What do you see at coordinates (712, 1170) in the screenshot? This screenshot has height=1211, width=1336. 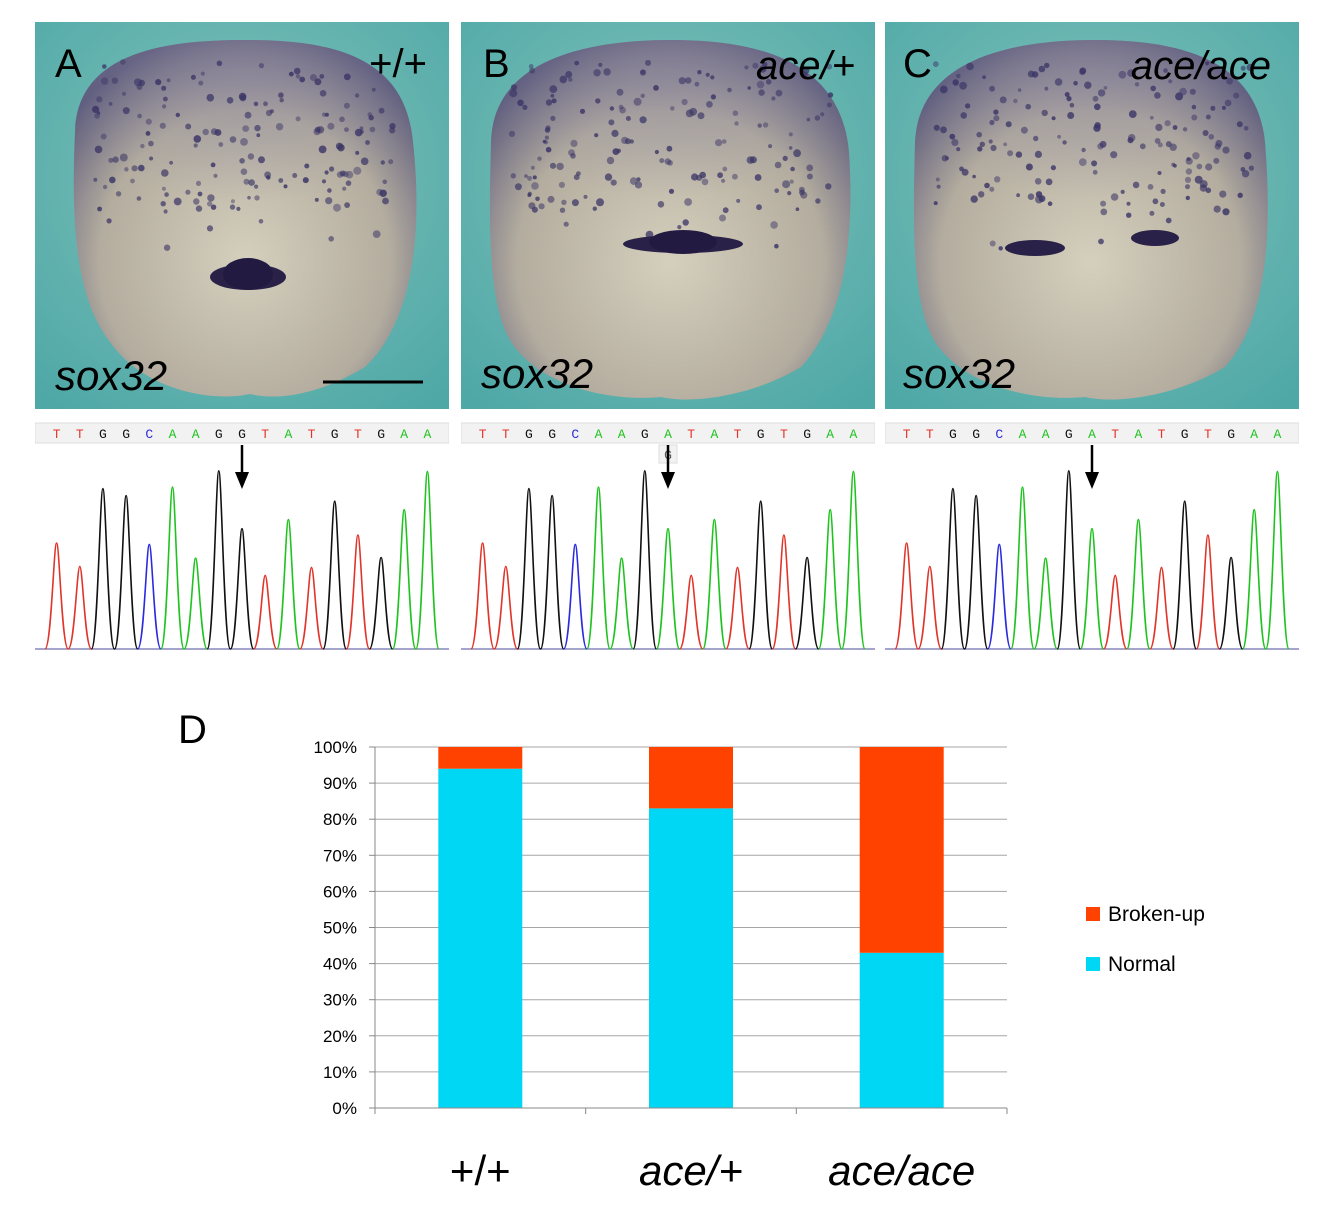 I see `x-tick-labels: +/+ ace/+ ace/ace` at bounding box center [712, 1170].